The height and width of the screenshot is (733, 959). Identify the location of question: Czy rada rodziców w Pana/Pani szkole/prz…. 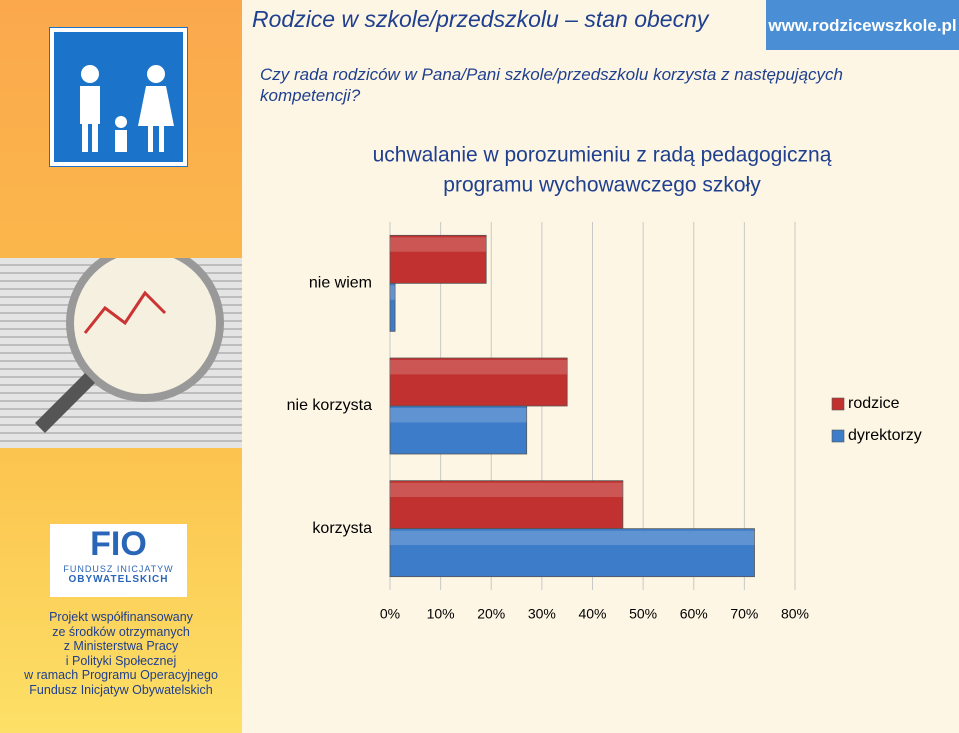
(551, 85).